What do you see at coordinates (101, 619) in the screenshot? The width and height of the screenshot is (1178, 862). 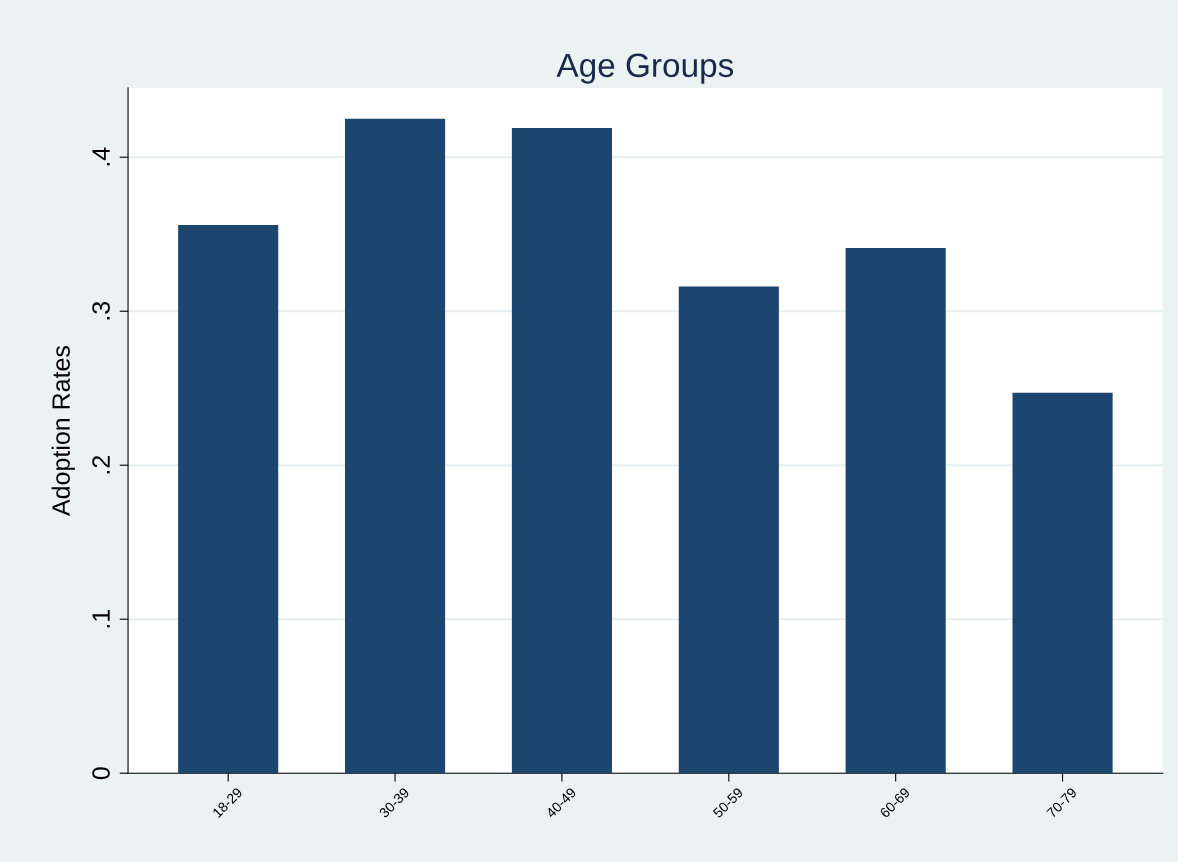 I see `y-tick-label: .1` at bounding box center [101, 619].